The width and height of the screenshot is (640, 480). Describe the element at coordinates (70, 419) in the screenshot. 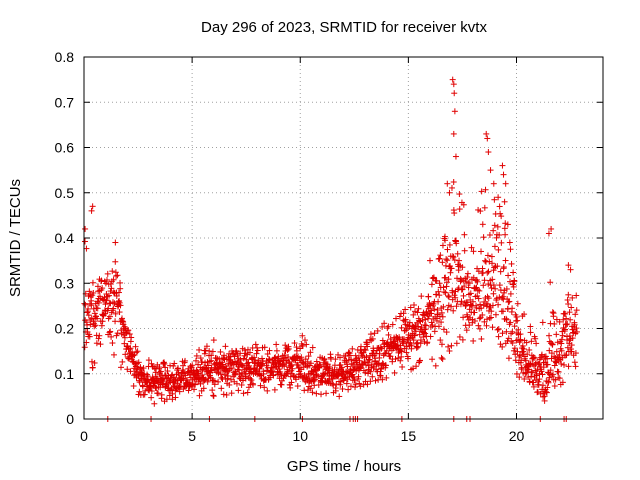

I see `y-tick-label: 0` at that location.